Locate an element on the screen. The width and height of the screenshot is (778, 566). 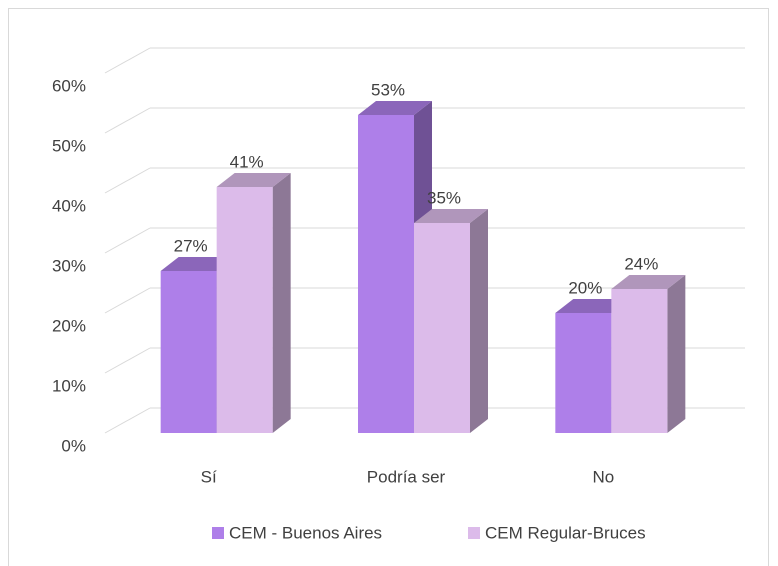
data-label: 35% is located at coordinates (444, 197).